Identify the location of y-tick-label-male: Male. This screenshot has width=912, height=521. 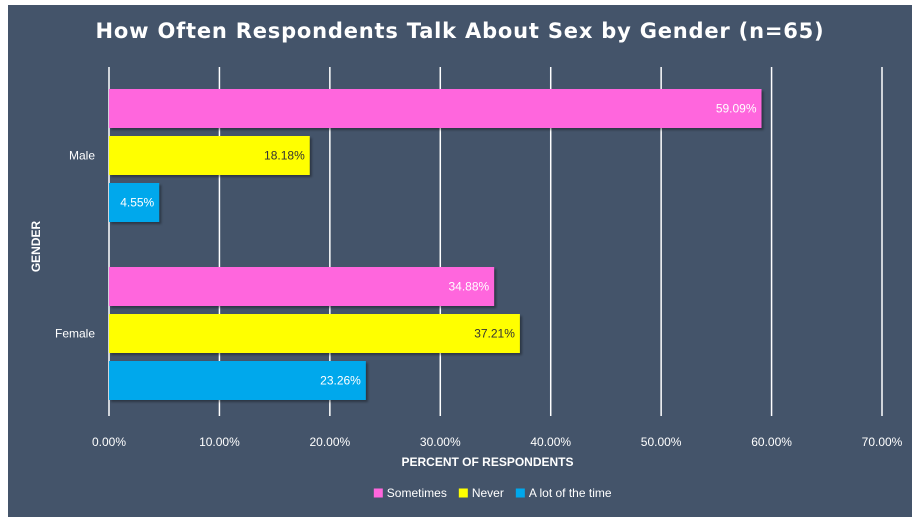
(82, 156).